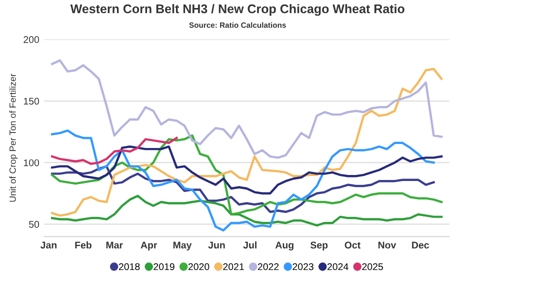 This screenshot has width=540, height=292. Describe the element at coordinates (233, 266) in the screenshot. I see `legend-label: 2021` at that location.